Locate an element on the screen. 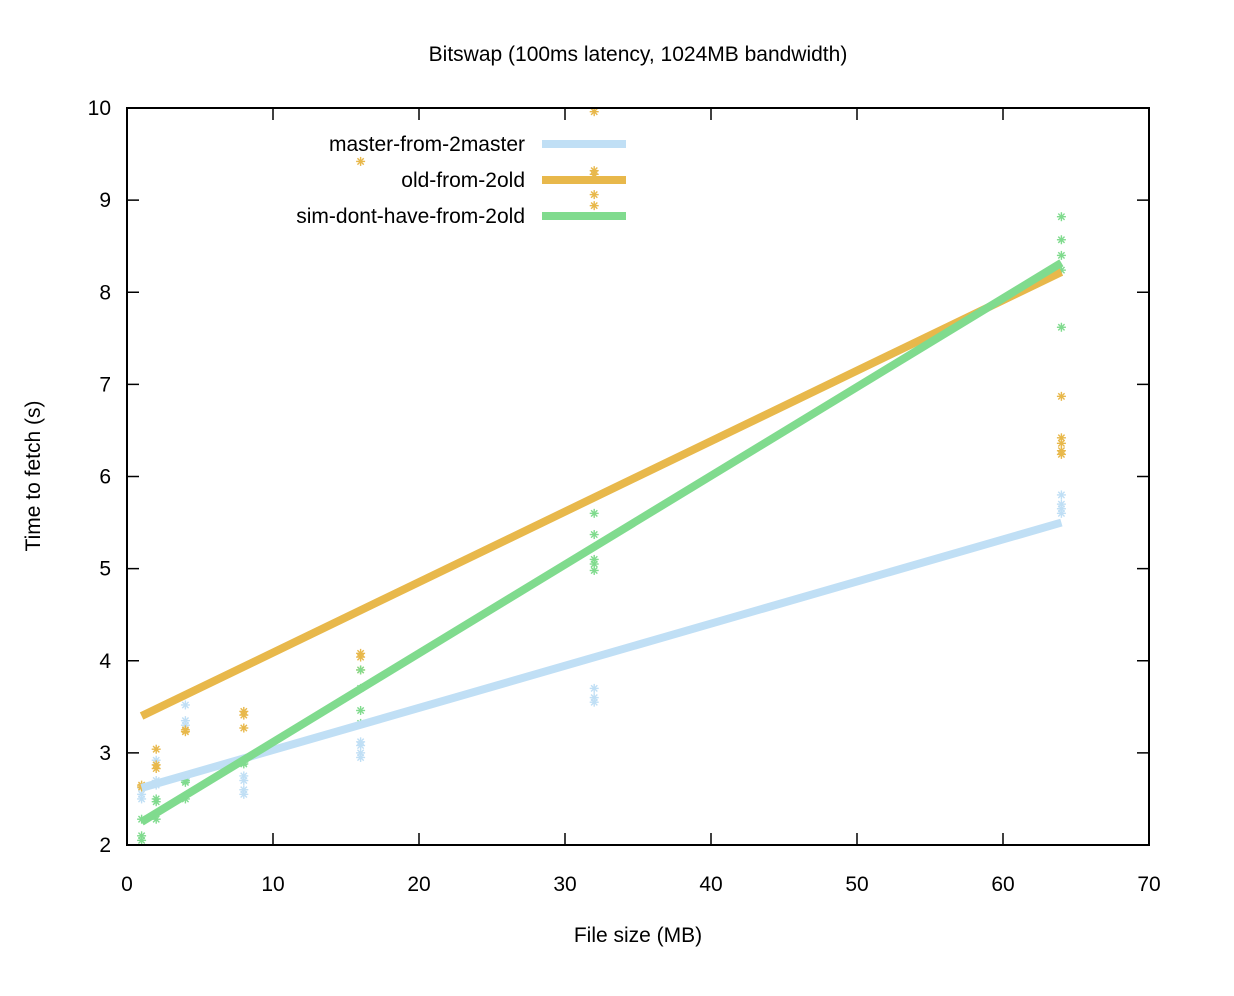  legend-label: sim-dont-have-from-2old is located at coordinates (410, 216).